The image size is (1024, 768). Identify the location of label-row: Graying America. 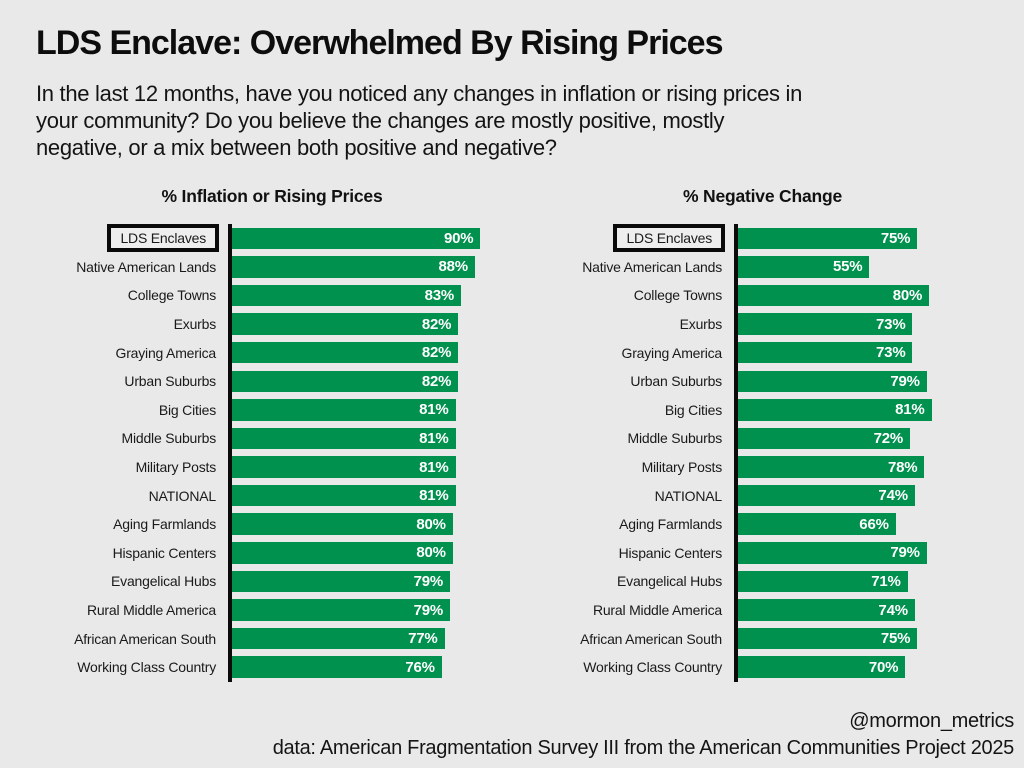
(641, 352).